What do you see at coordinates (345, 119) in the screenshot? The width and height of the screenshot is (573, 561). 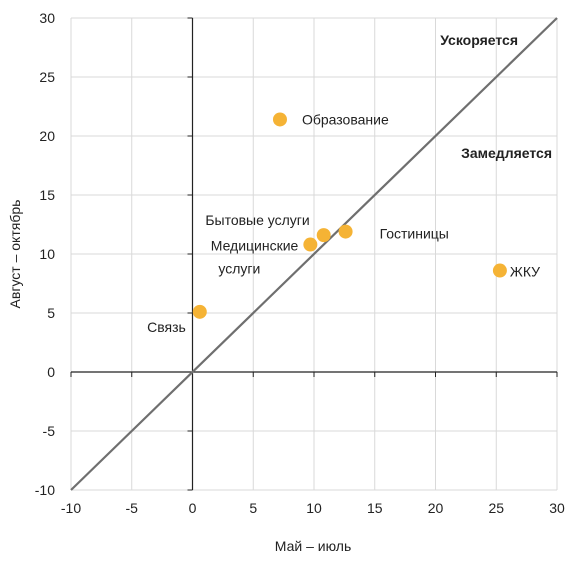 I see `point-label: Образование` at bounding box center [345, 119].